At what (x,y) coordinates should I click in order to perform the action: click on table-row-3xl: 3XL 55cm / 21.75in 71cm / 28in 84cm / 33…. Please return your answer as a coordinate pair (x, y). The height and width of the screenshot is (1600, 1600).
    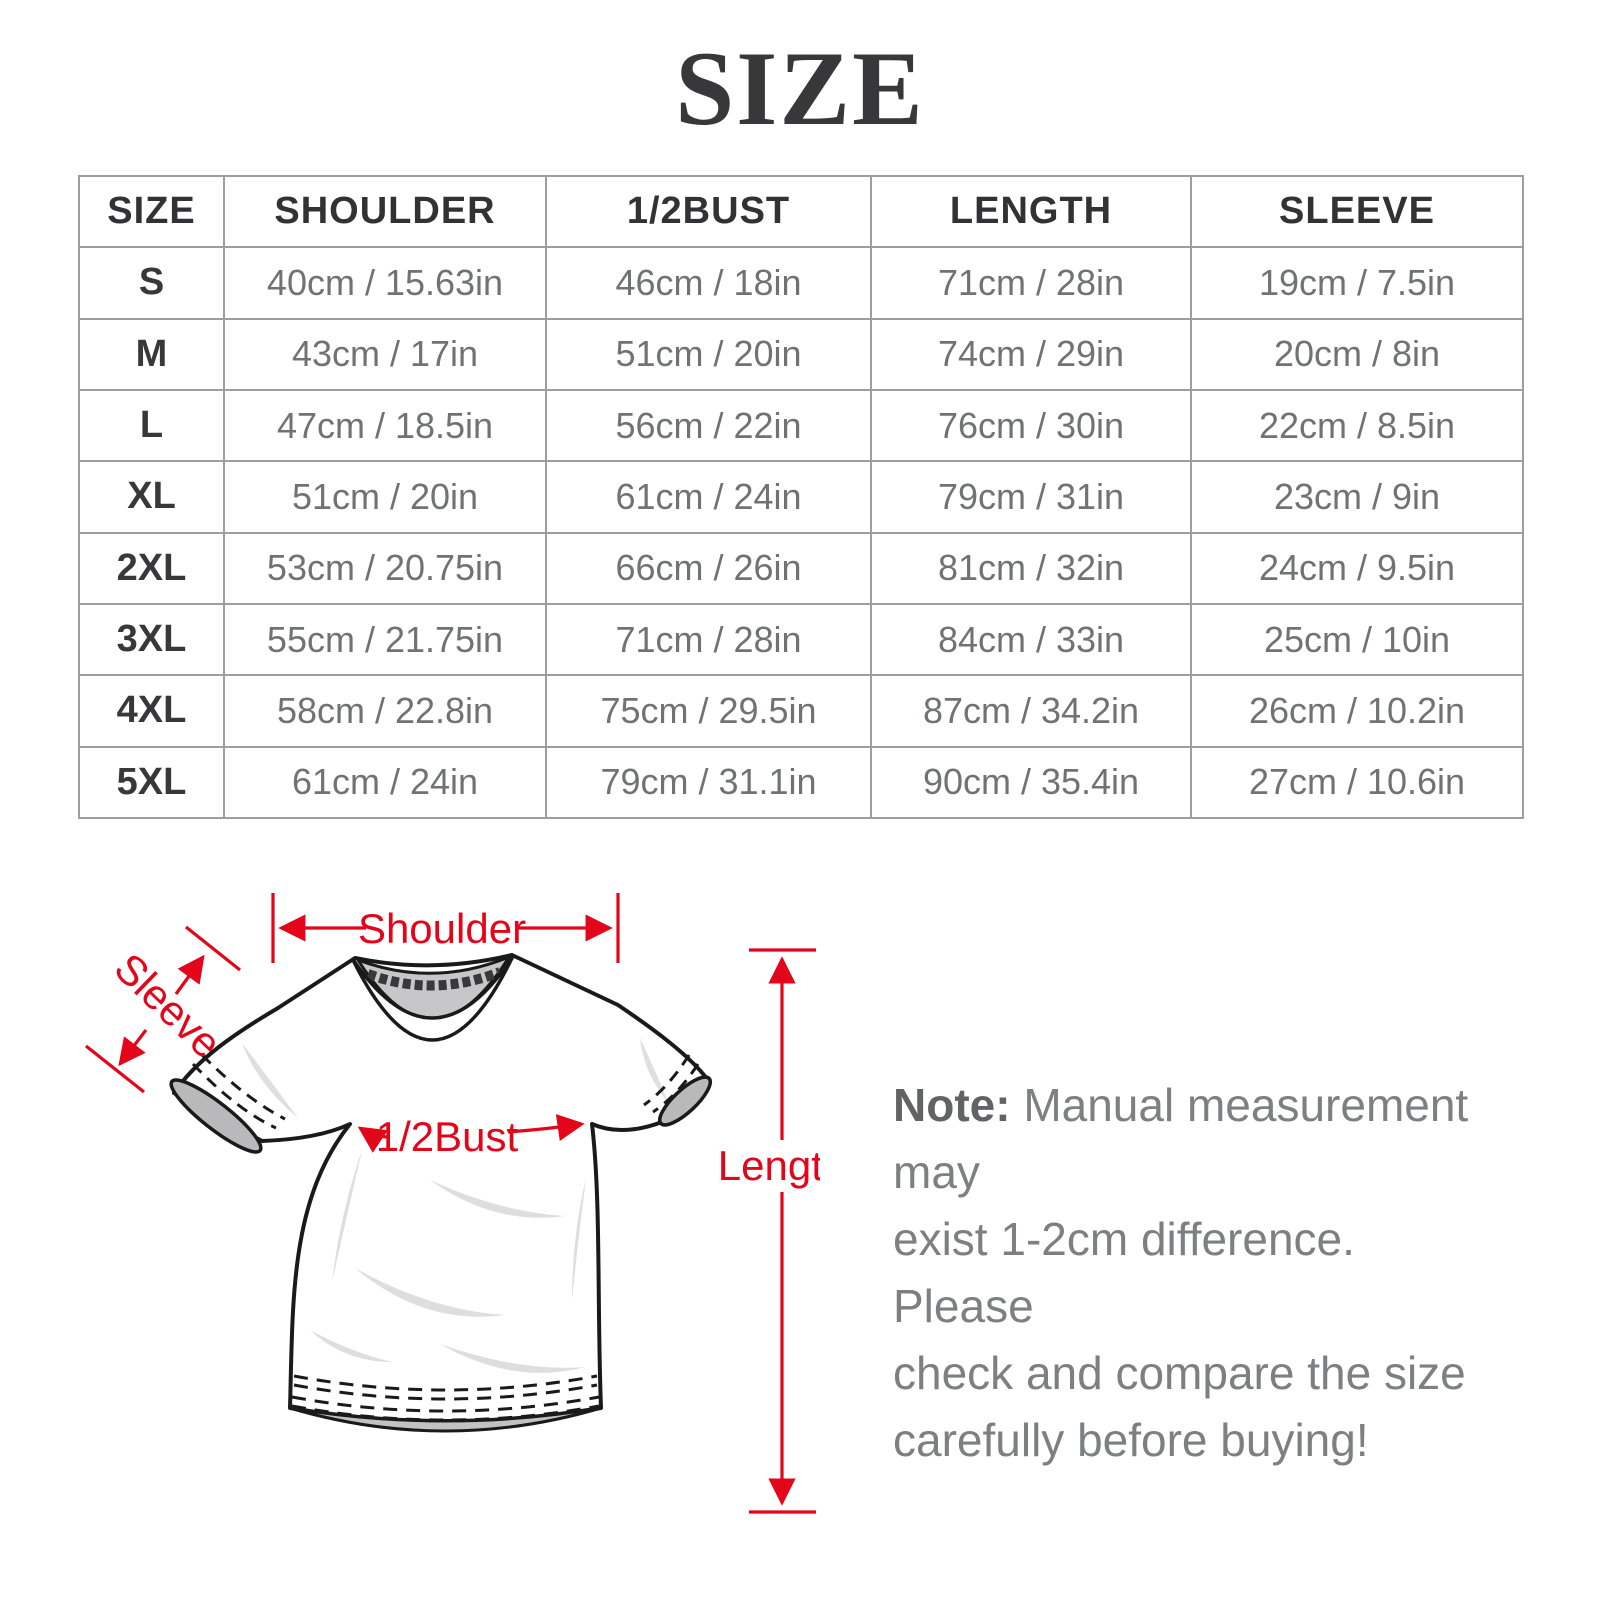
    Looking at the image, I should click on (801, 639).